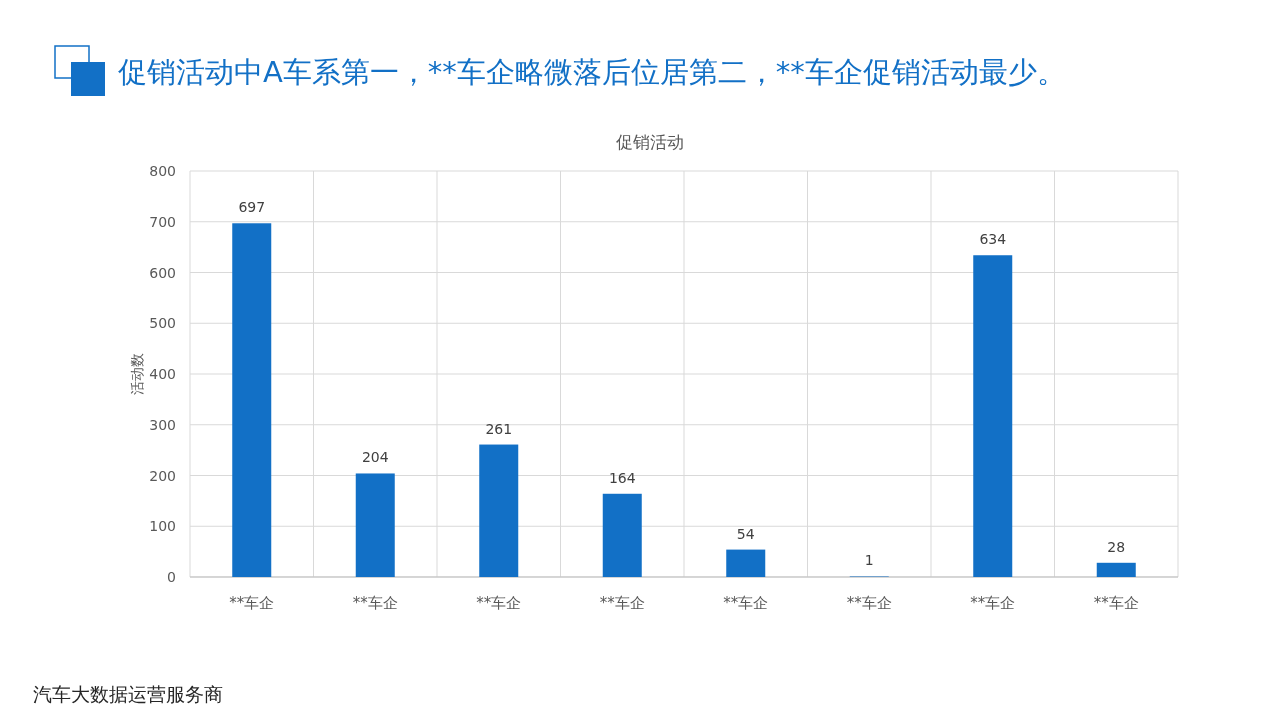 Image resolution: width=1280 pixels, height=720 pixels. What do you see at coordinates (252, 207) in the screenshot?
I see `data-label: 697` at bounding box center [252, 207].